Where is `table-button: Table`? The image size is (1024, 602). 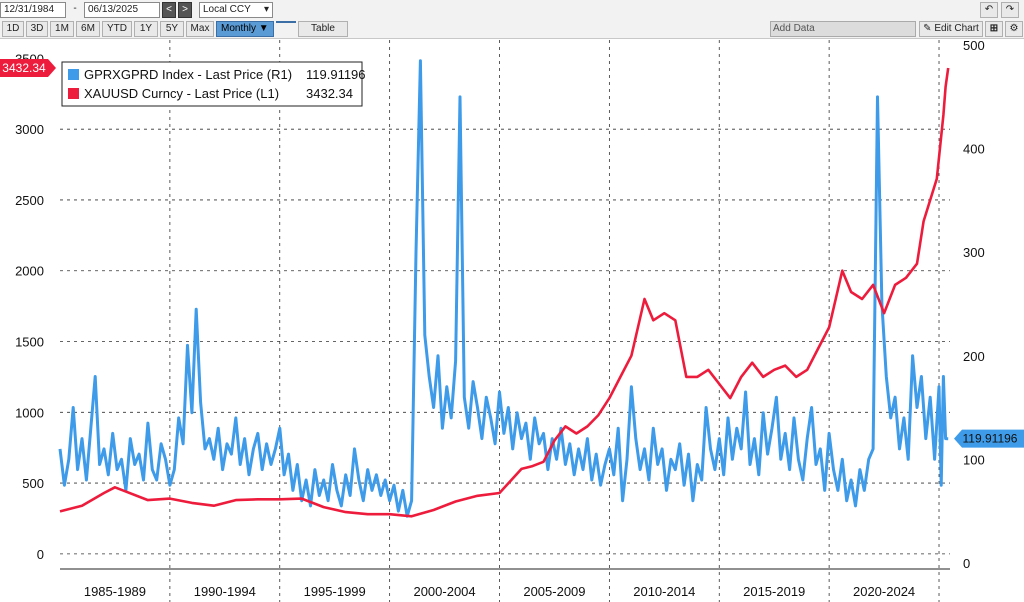
table-button: Table is located at coordinates (323, 29).